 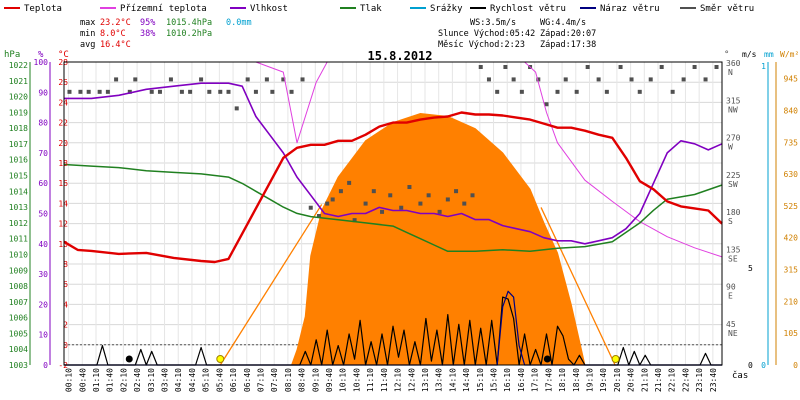 What do you see at coordinates (730, 147) in the screenshot?
I see `tick-direction-label: W` at bounding box center [730, 147].